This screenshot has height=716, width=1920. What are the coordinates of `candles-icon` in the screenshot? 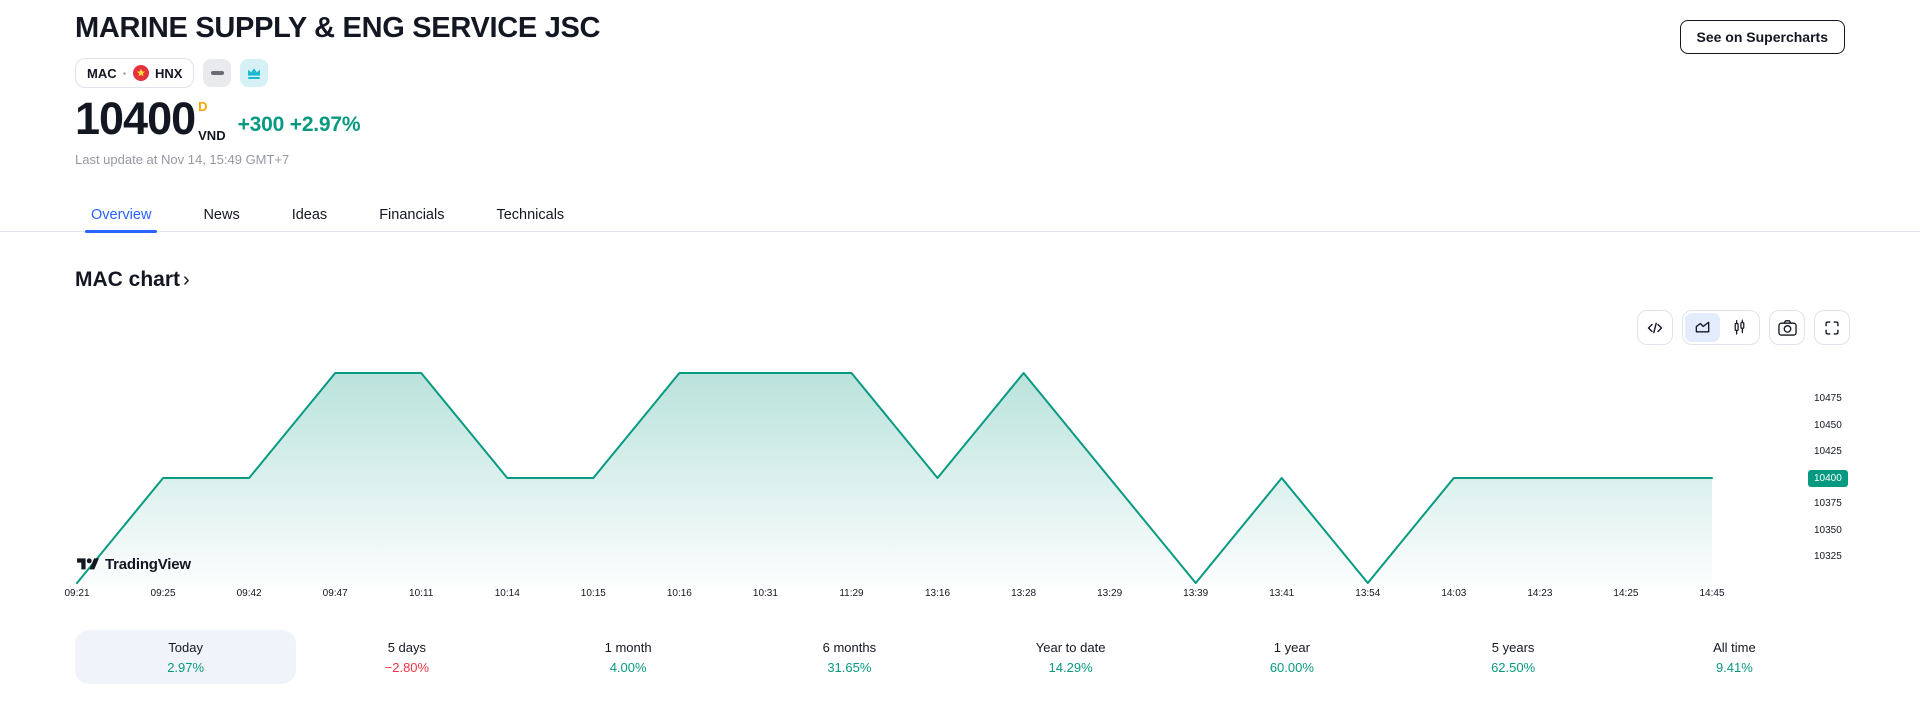 It's located at (1739, 327).